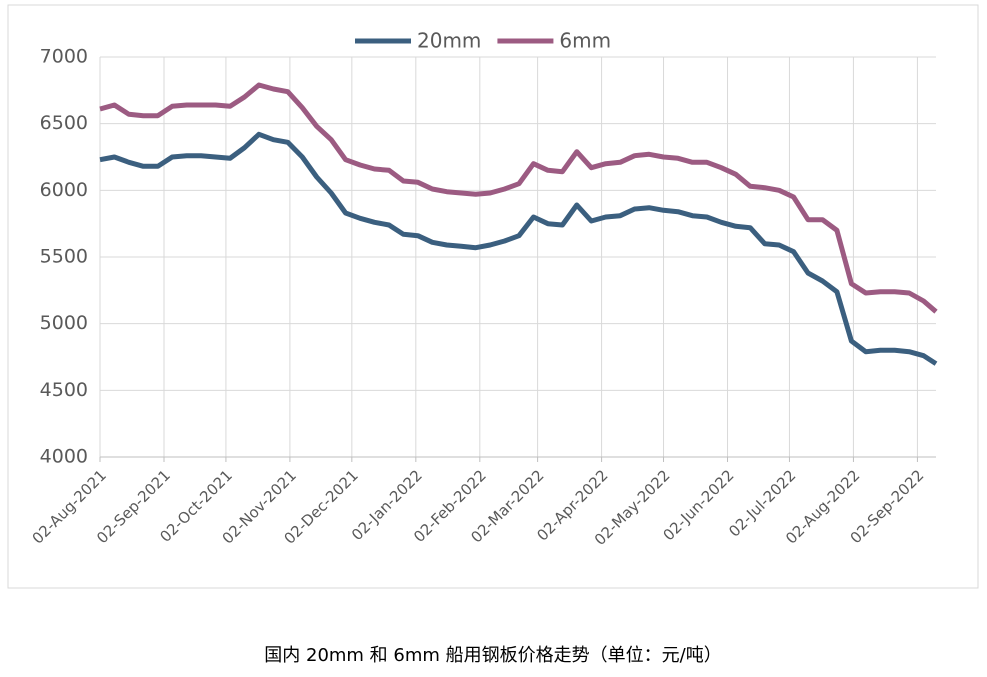 The image size is (987, 677). I want to click on legend-label: 6mm, so click(585, 41).